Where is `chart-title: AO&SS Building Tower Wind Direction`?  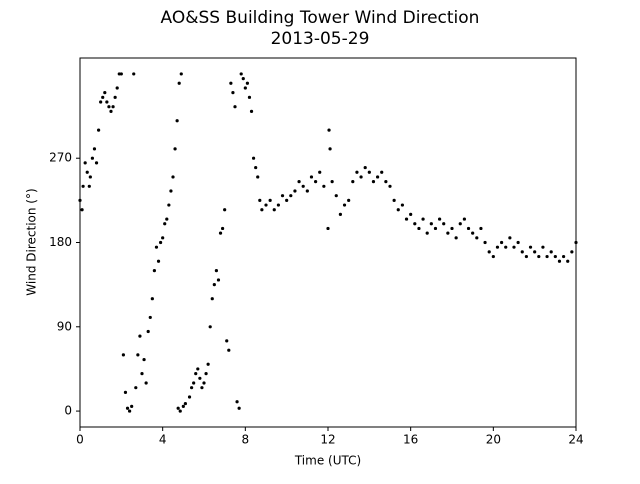 chart-title: AO&SS Building Tower Wind Direction is located at coordinates (320, 18).